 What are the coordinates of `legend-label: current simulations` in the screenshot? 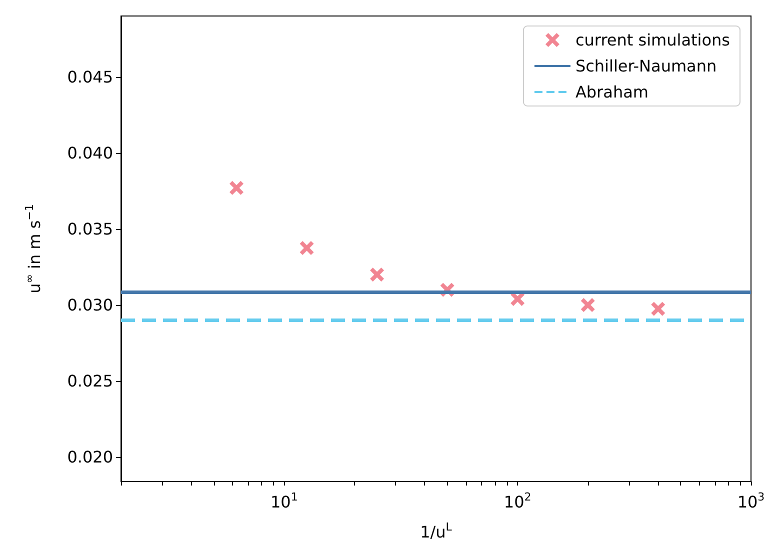 It's located at (652, 40).